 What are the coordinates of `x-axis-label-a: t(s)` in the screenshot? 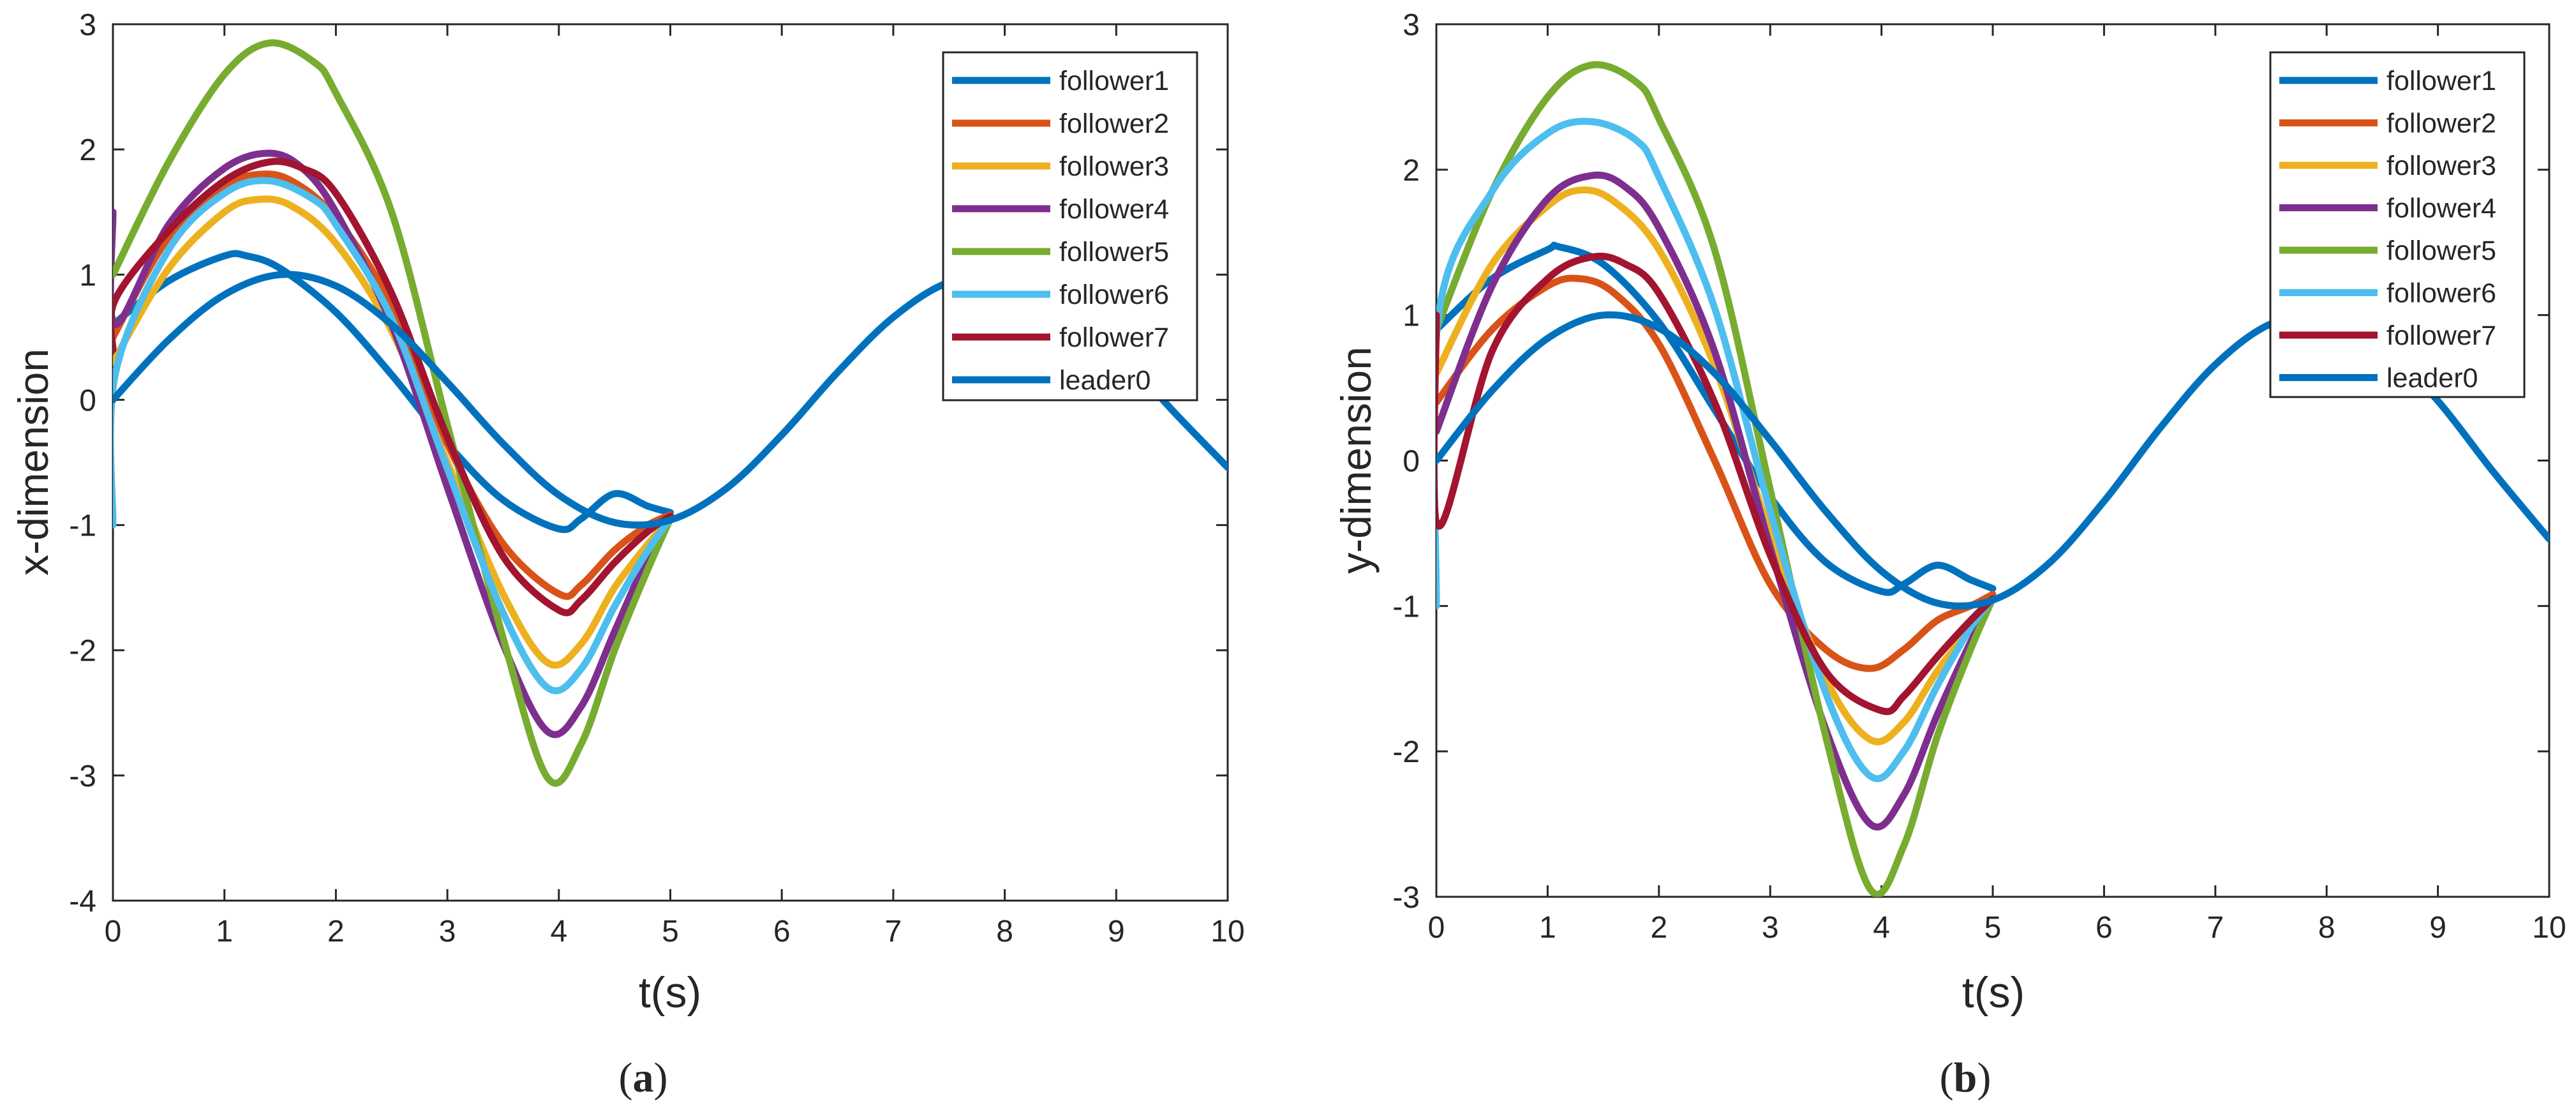 It's located at (670, 993).